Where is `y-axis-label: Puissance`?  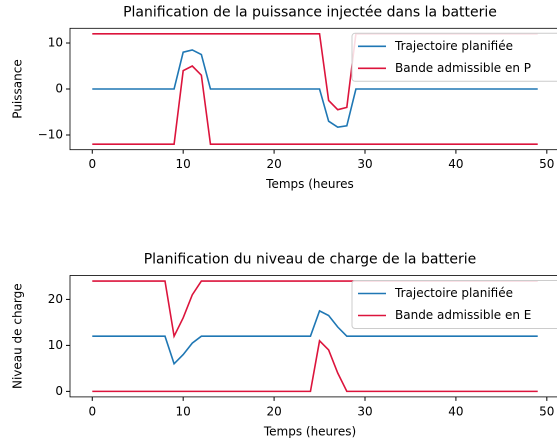 y-axis-label: Puissance is located at coordinates (18, 88).